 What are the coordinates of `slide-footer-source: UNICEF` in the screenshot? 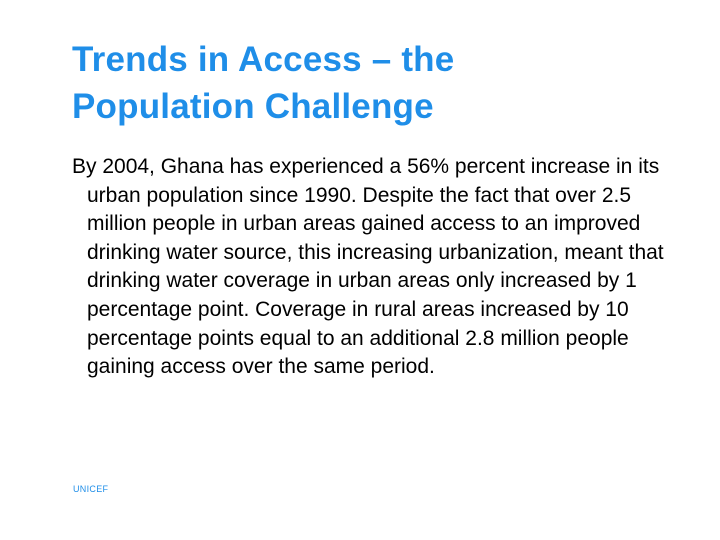 It's located at (91, 489).